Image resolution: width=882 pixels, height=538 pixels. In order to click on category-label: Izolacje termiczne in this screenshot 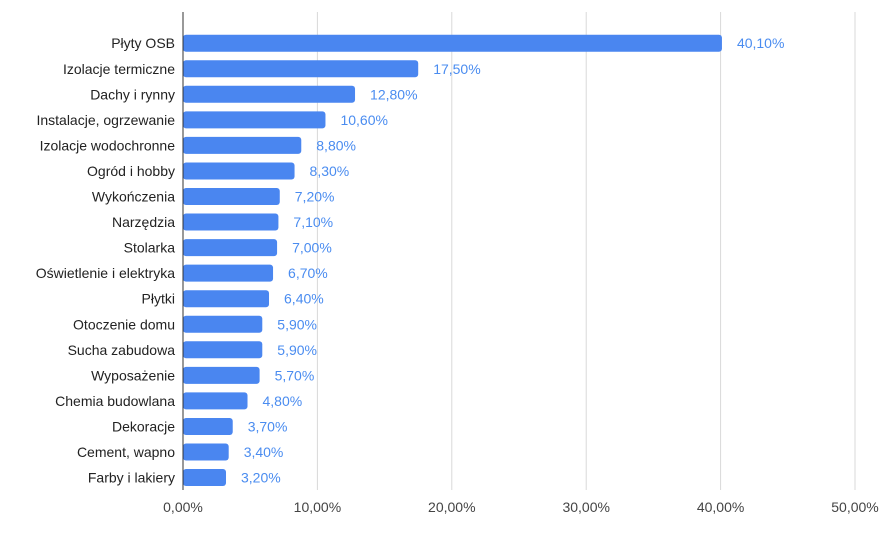, I will do `click(119, 69)`.